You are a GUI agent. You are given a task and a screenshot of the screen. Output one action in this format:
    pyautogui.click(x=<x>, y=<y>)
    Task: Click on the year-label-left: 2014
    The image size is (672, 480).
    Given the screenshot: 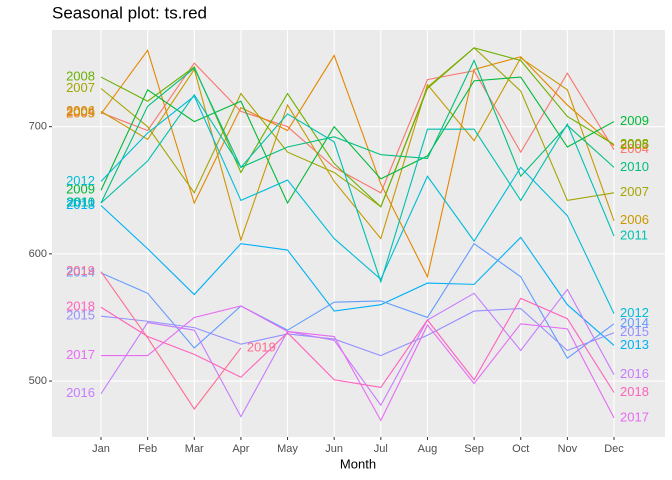 What is the action you would take?
    pyautogui.click(x=80, y=271)
    